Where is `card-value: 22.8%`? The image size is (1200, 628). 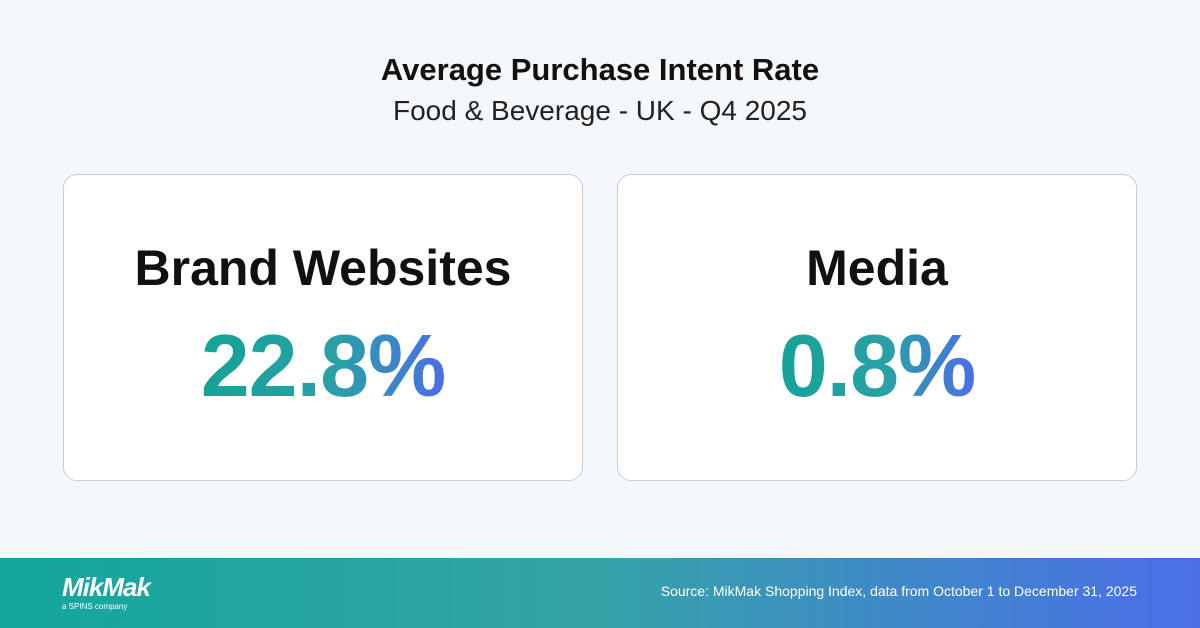 card-value: 22.8% is located at coordinates (323, 365).